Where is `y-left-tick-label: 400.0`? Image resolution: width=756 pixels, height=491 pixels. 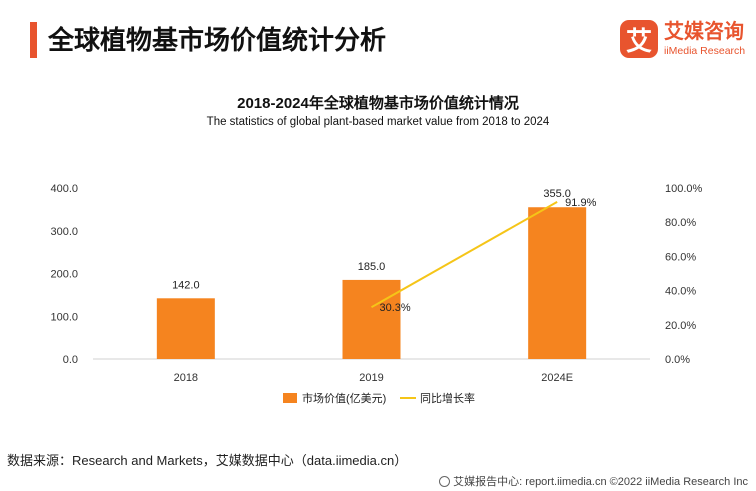
y-left-tick-label: 400.0 is located at coordinates (64, 189).